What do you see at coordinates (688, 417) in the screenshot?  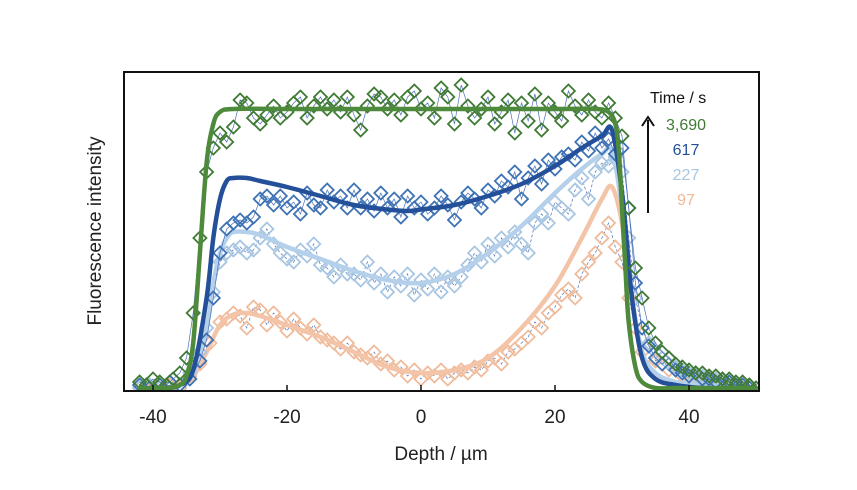 I see `x-tick-label: 40` at bounding box center [688, 417].